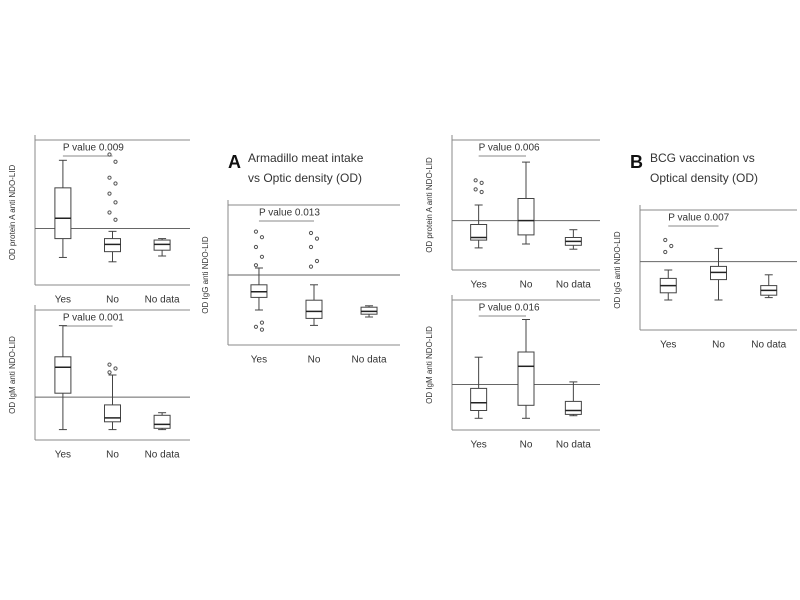 The width and height of the screenshot is (800, 600). What do you see at coordinates (289, 213) in the screenshot?
I see `p-value: P value 0.013` at bounding box center [289, 213].